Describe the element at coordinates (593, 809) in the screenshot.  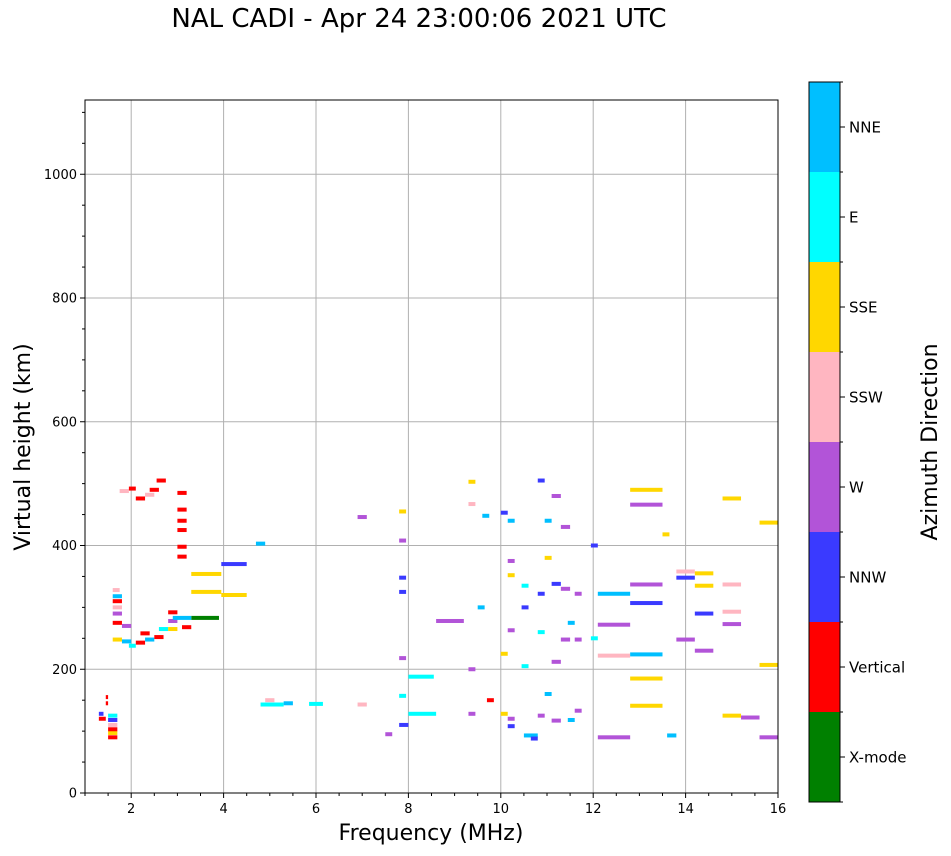
I see `x-tick-label: 12` at that location.